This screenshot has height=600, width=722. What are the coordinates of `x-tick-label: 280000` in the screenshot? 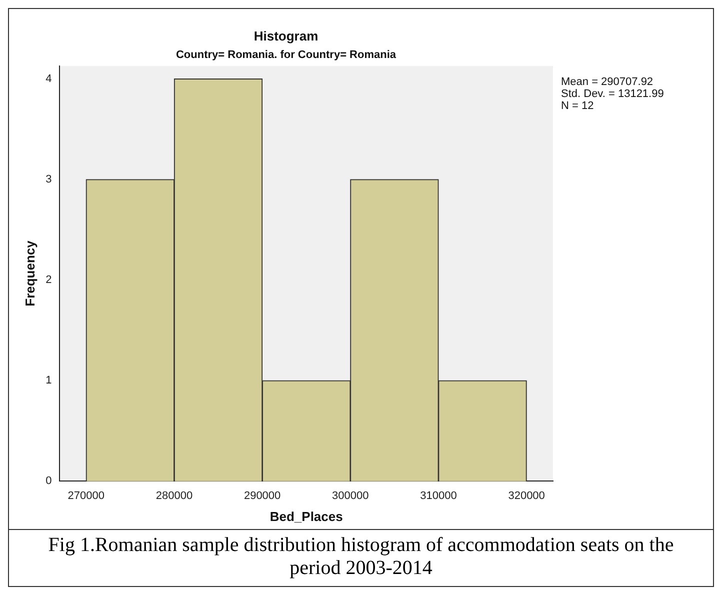 It's located at (174, 496).